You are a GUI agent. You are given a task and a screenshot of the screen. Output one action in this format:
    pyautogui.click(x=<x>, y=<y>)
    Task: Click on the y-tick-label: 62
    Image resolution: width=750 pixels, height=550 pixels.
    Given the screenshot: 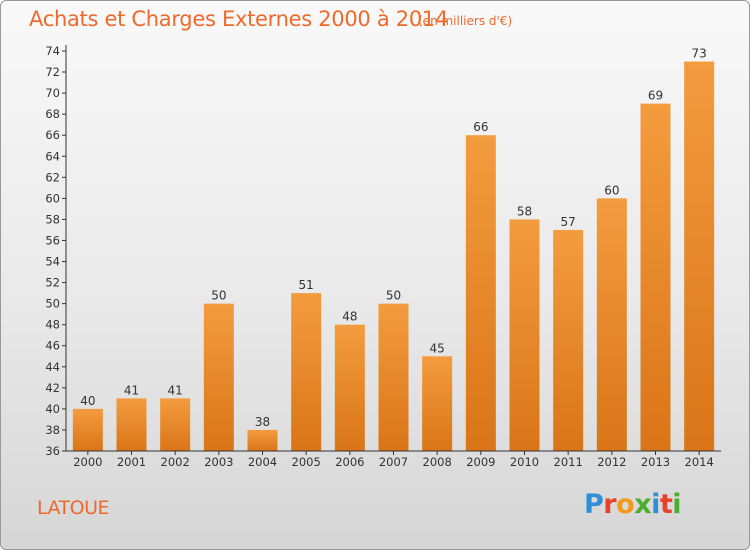 What is the action you would take?
    pyautogui.click(x=52, y=177)
    